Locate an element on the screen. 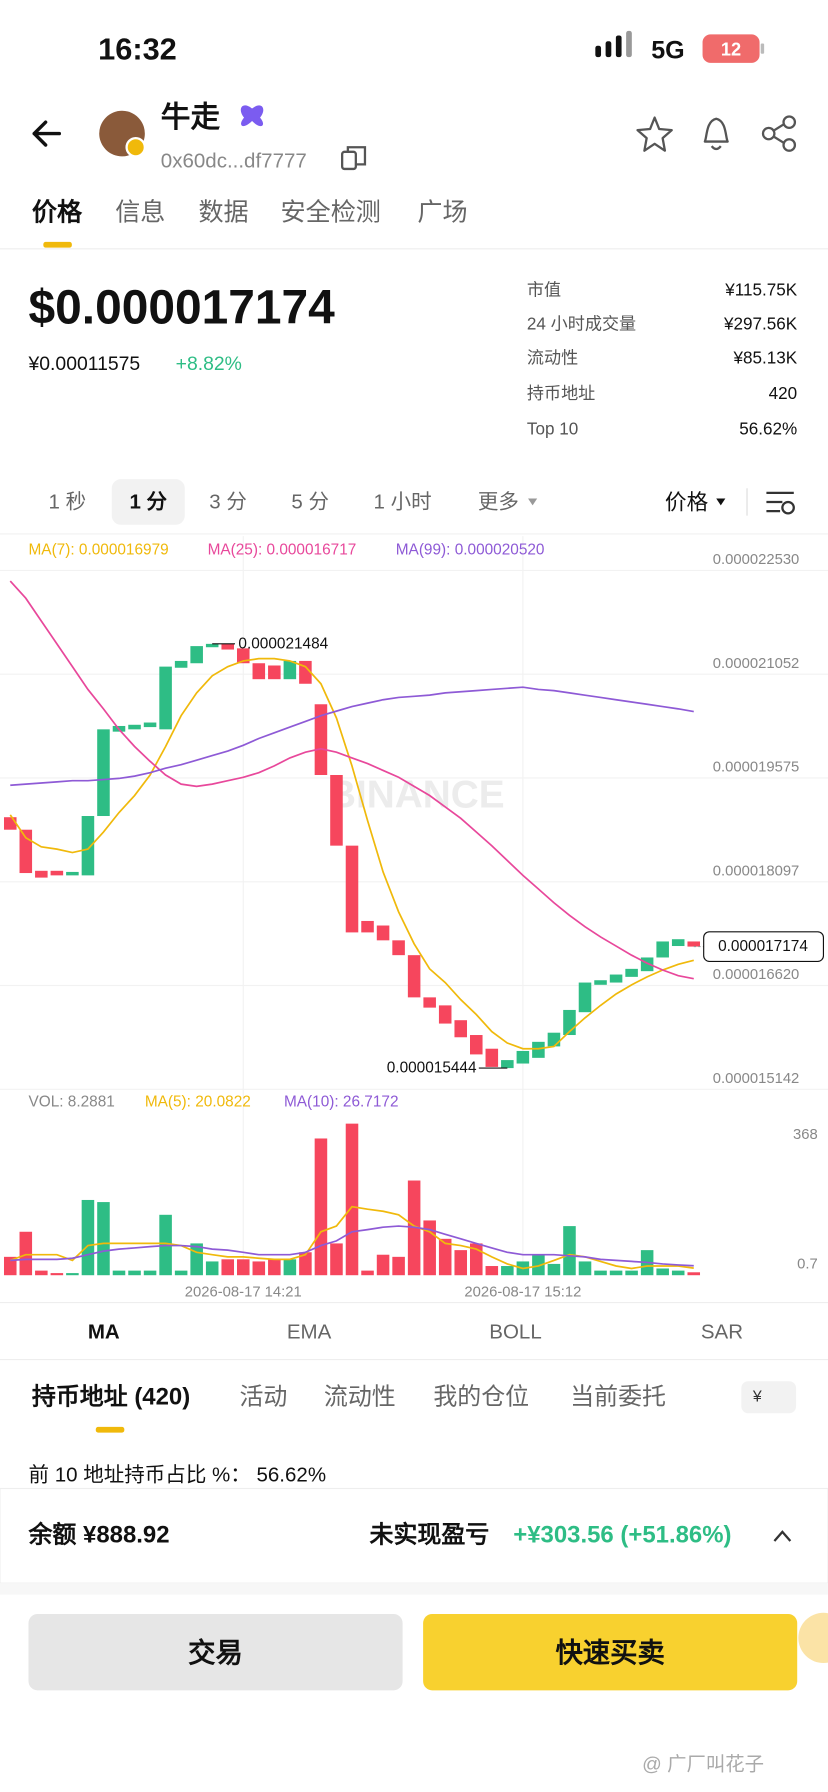  favorite-button is located at coordinates (654, 134).